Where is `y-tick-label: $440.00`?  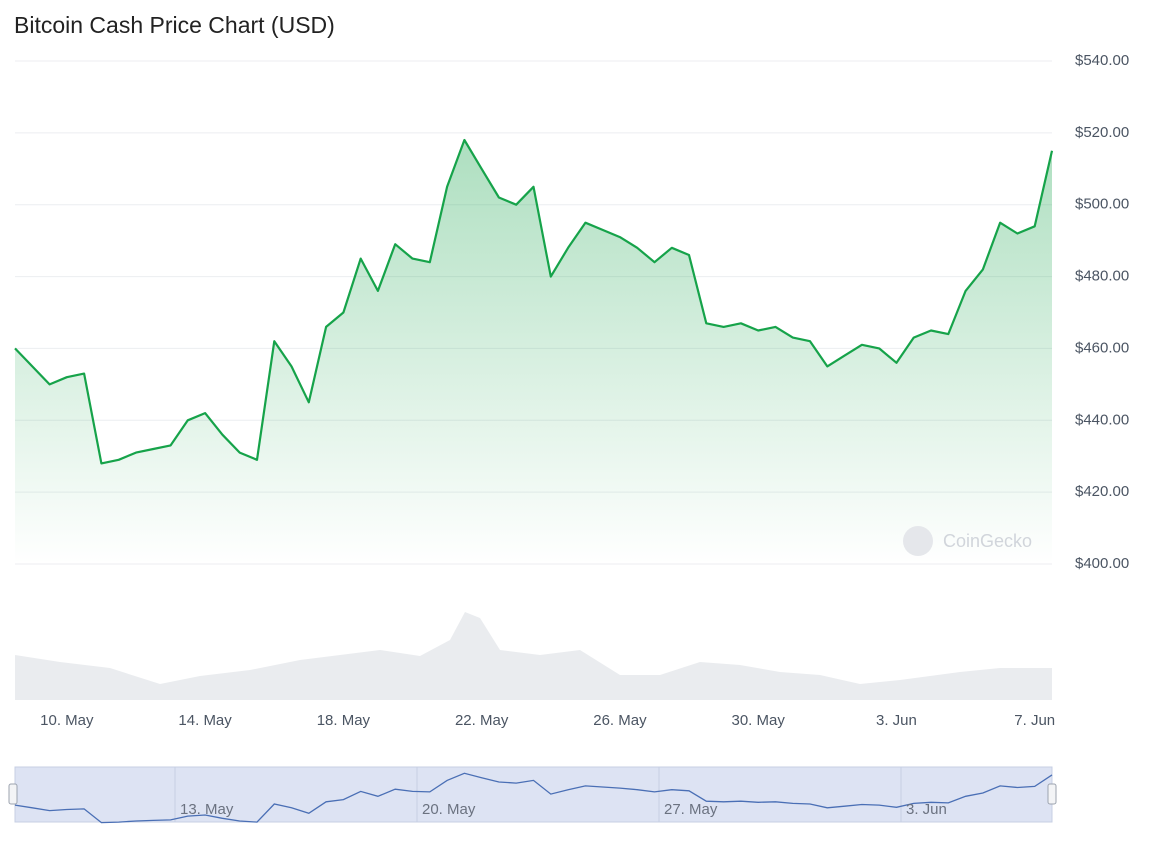
y-tick-label: $440.00 is located at coordinates (1102, 419).